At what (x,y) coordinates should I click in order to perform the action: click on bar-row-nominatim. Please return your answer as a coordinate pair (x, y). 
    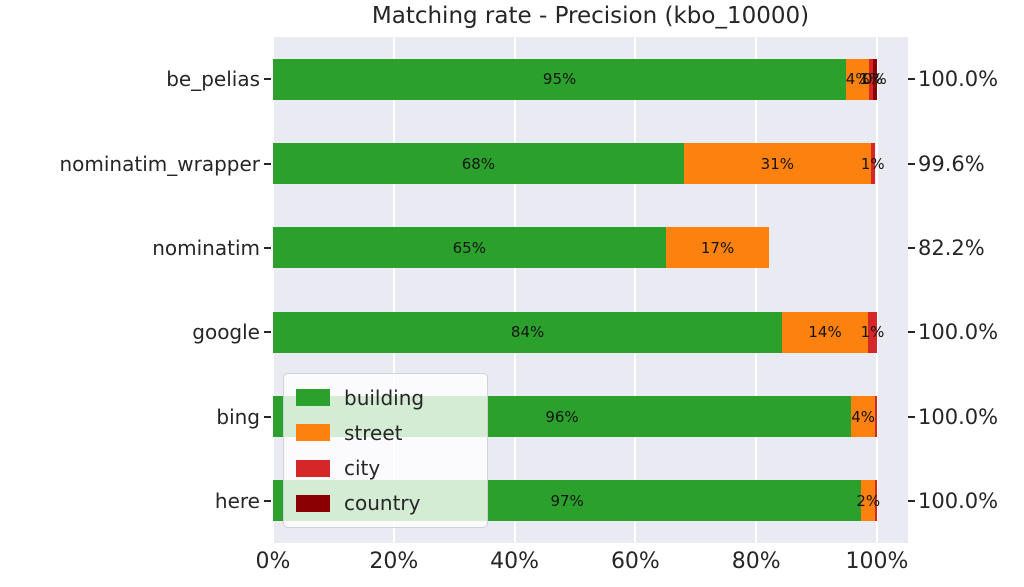
    Looking at the image, I should click on (521, 248).